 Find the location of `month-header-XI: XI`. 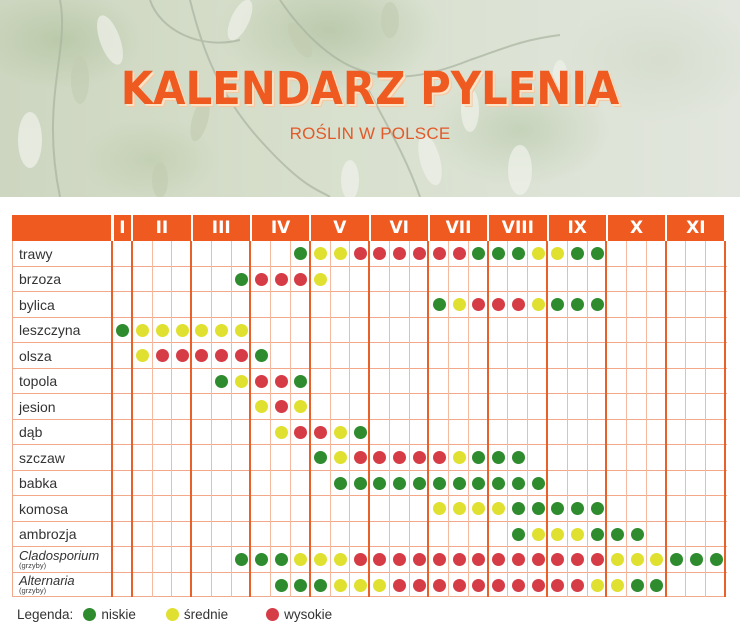

month-header-XI: XI is located at coordinates (696, 228).